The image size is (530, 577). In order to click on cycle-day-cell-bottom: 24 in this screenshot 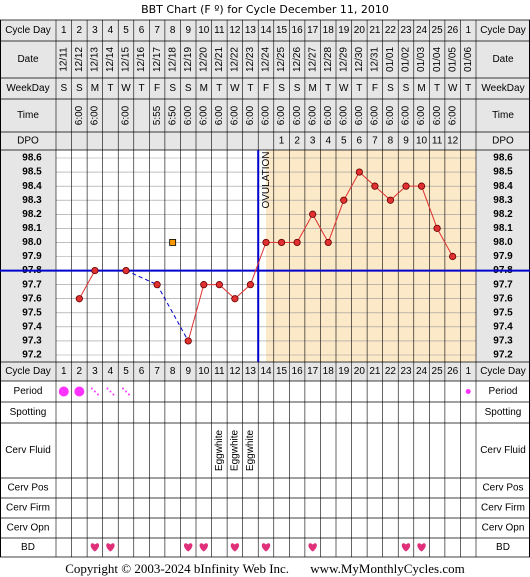, I will do `click(422, 371)`.